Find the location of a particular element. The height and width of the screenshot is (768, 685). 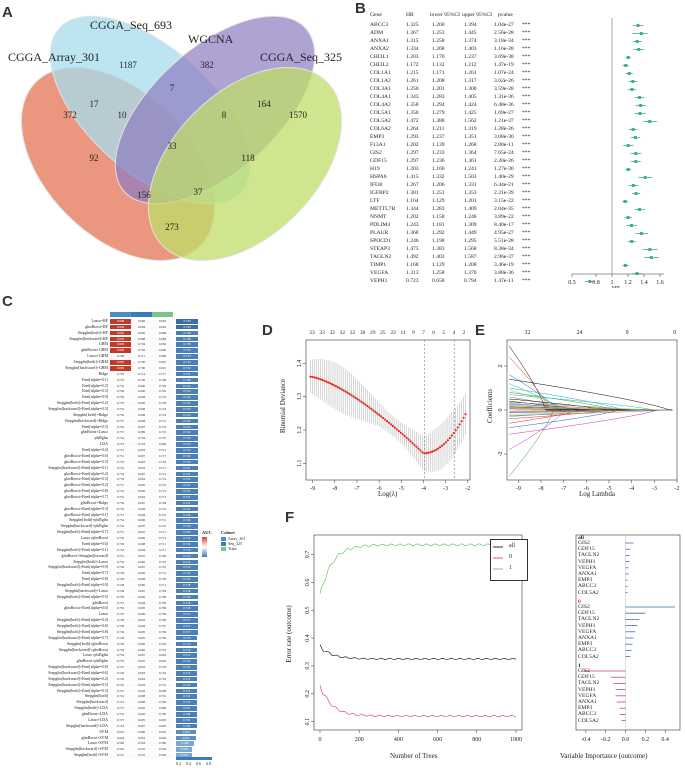

rf-ytick-label: 0.4 is located at coordinates (308, 638).